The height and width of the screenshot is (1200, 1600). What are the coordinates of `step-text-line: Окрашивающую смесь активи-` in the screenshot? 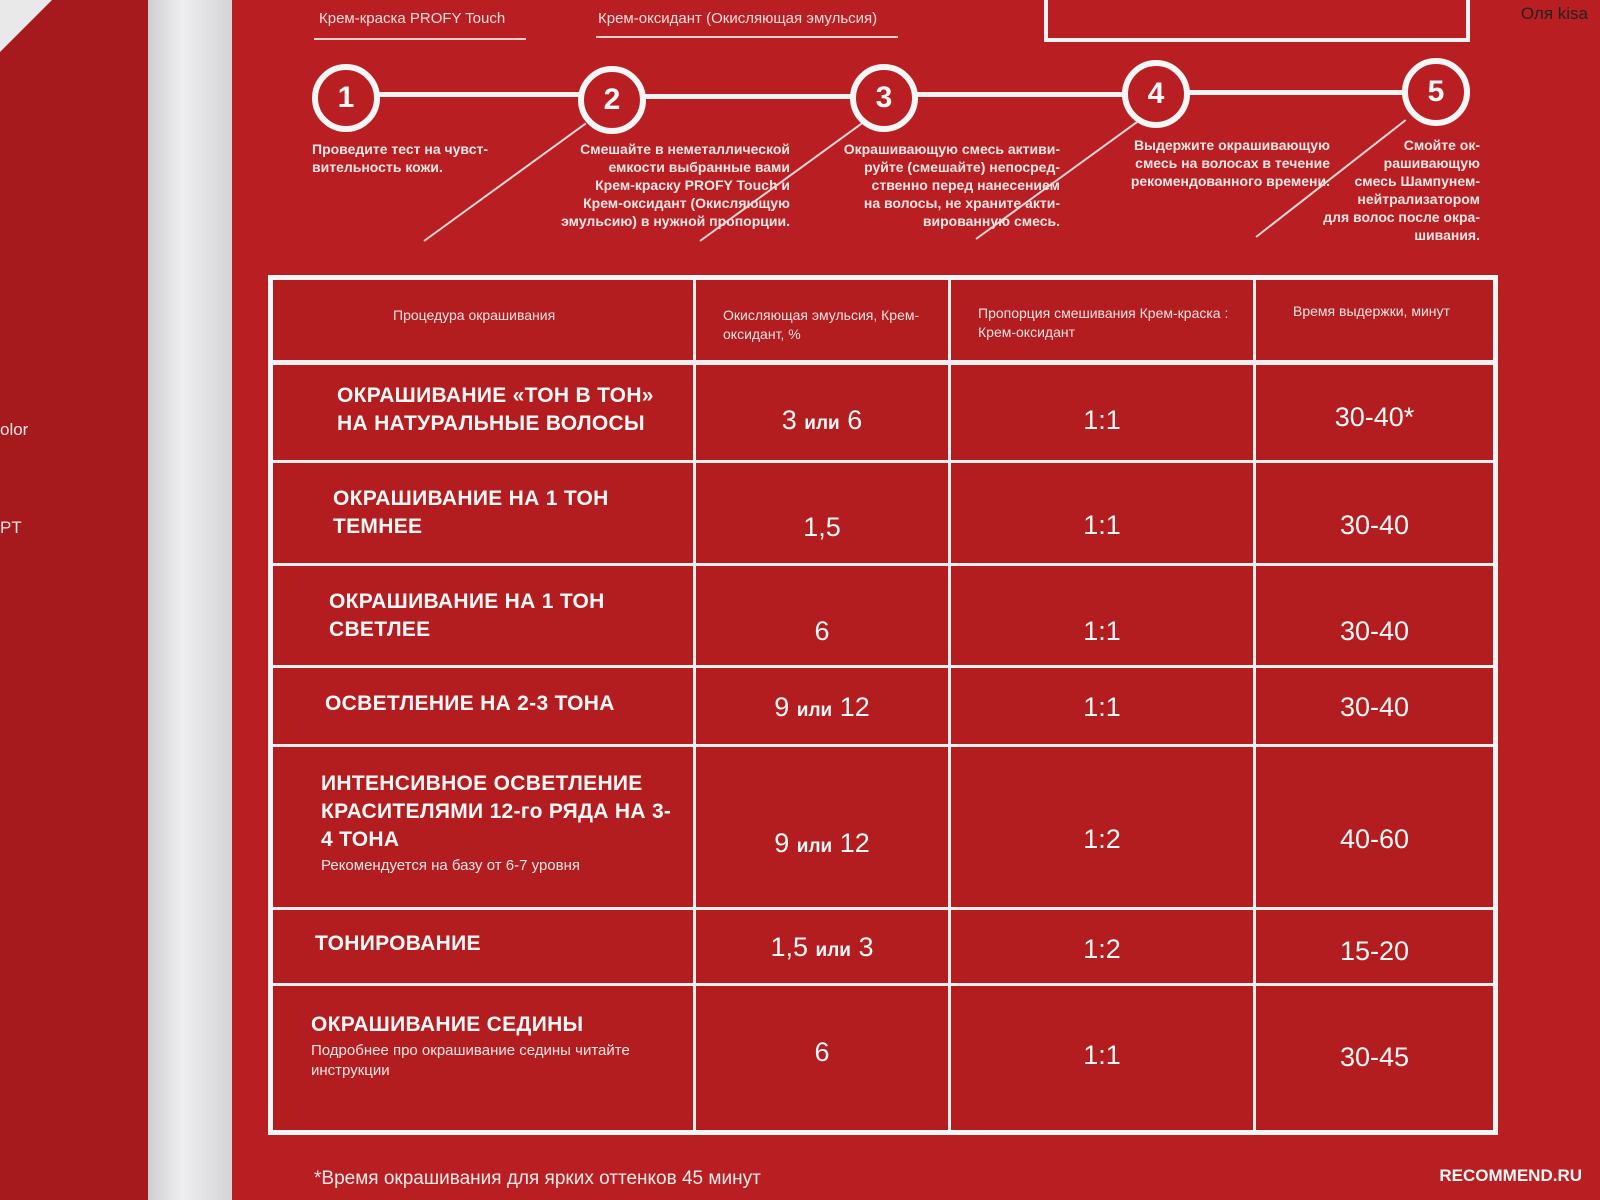 It's located at (951, 149).